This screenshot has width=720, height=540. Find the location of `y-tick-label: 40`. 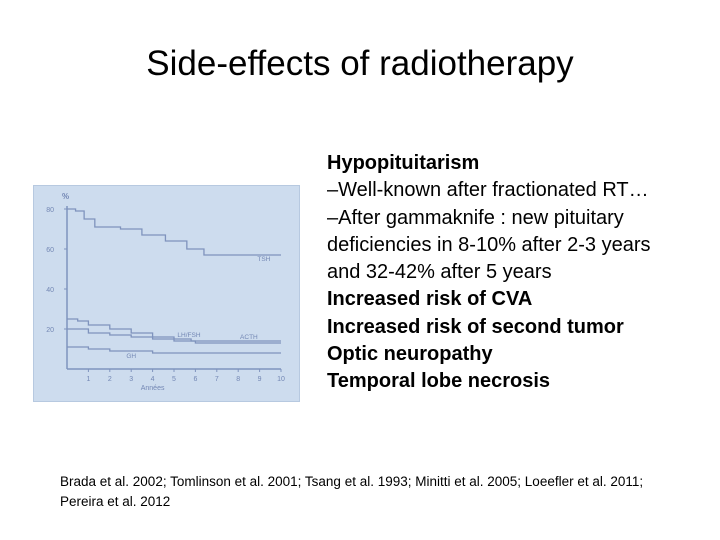

y-tick-label: 40 is located at coordinates (50, 290).